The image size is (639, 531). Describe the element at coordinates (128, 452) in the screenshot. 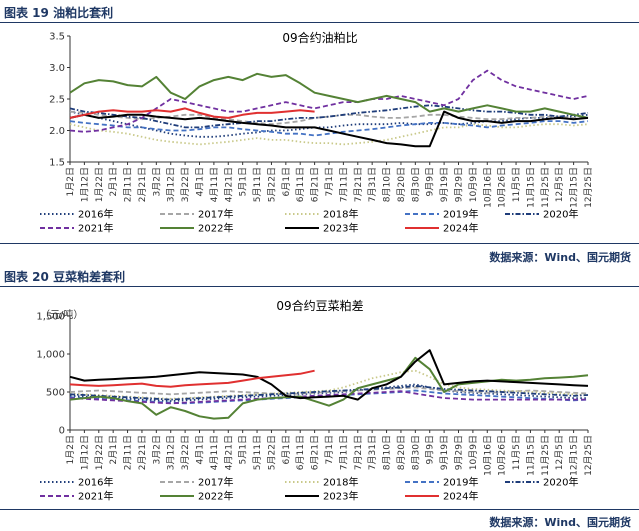

I see `x-tick-label: 2月11日` at that location.